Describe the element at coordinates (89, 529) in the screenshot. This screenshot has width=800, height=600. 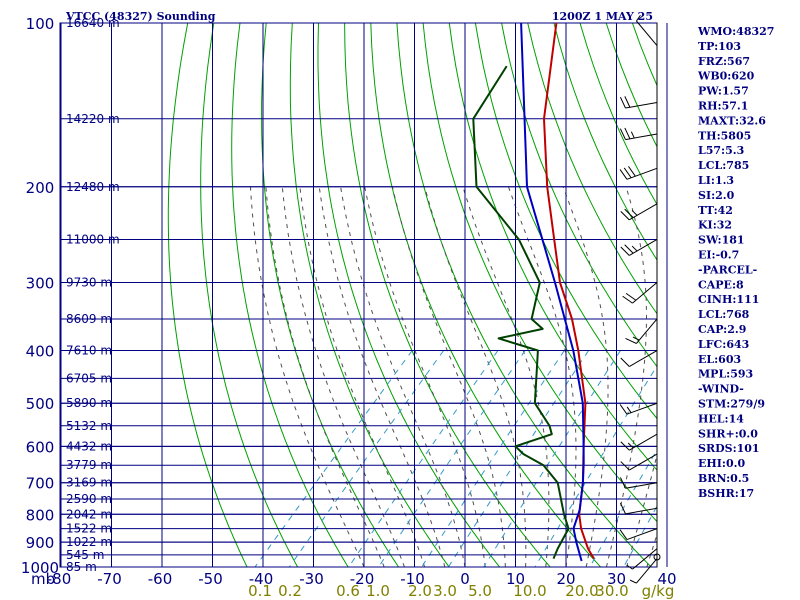
I see `height-tick-label: 1522 m` at that location.